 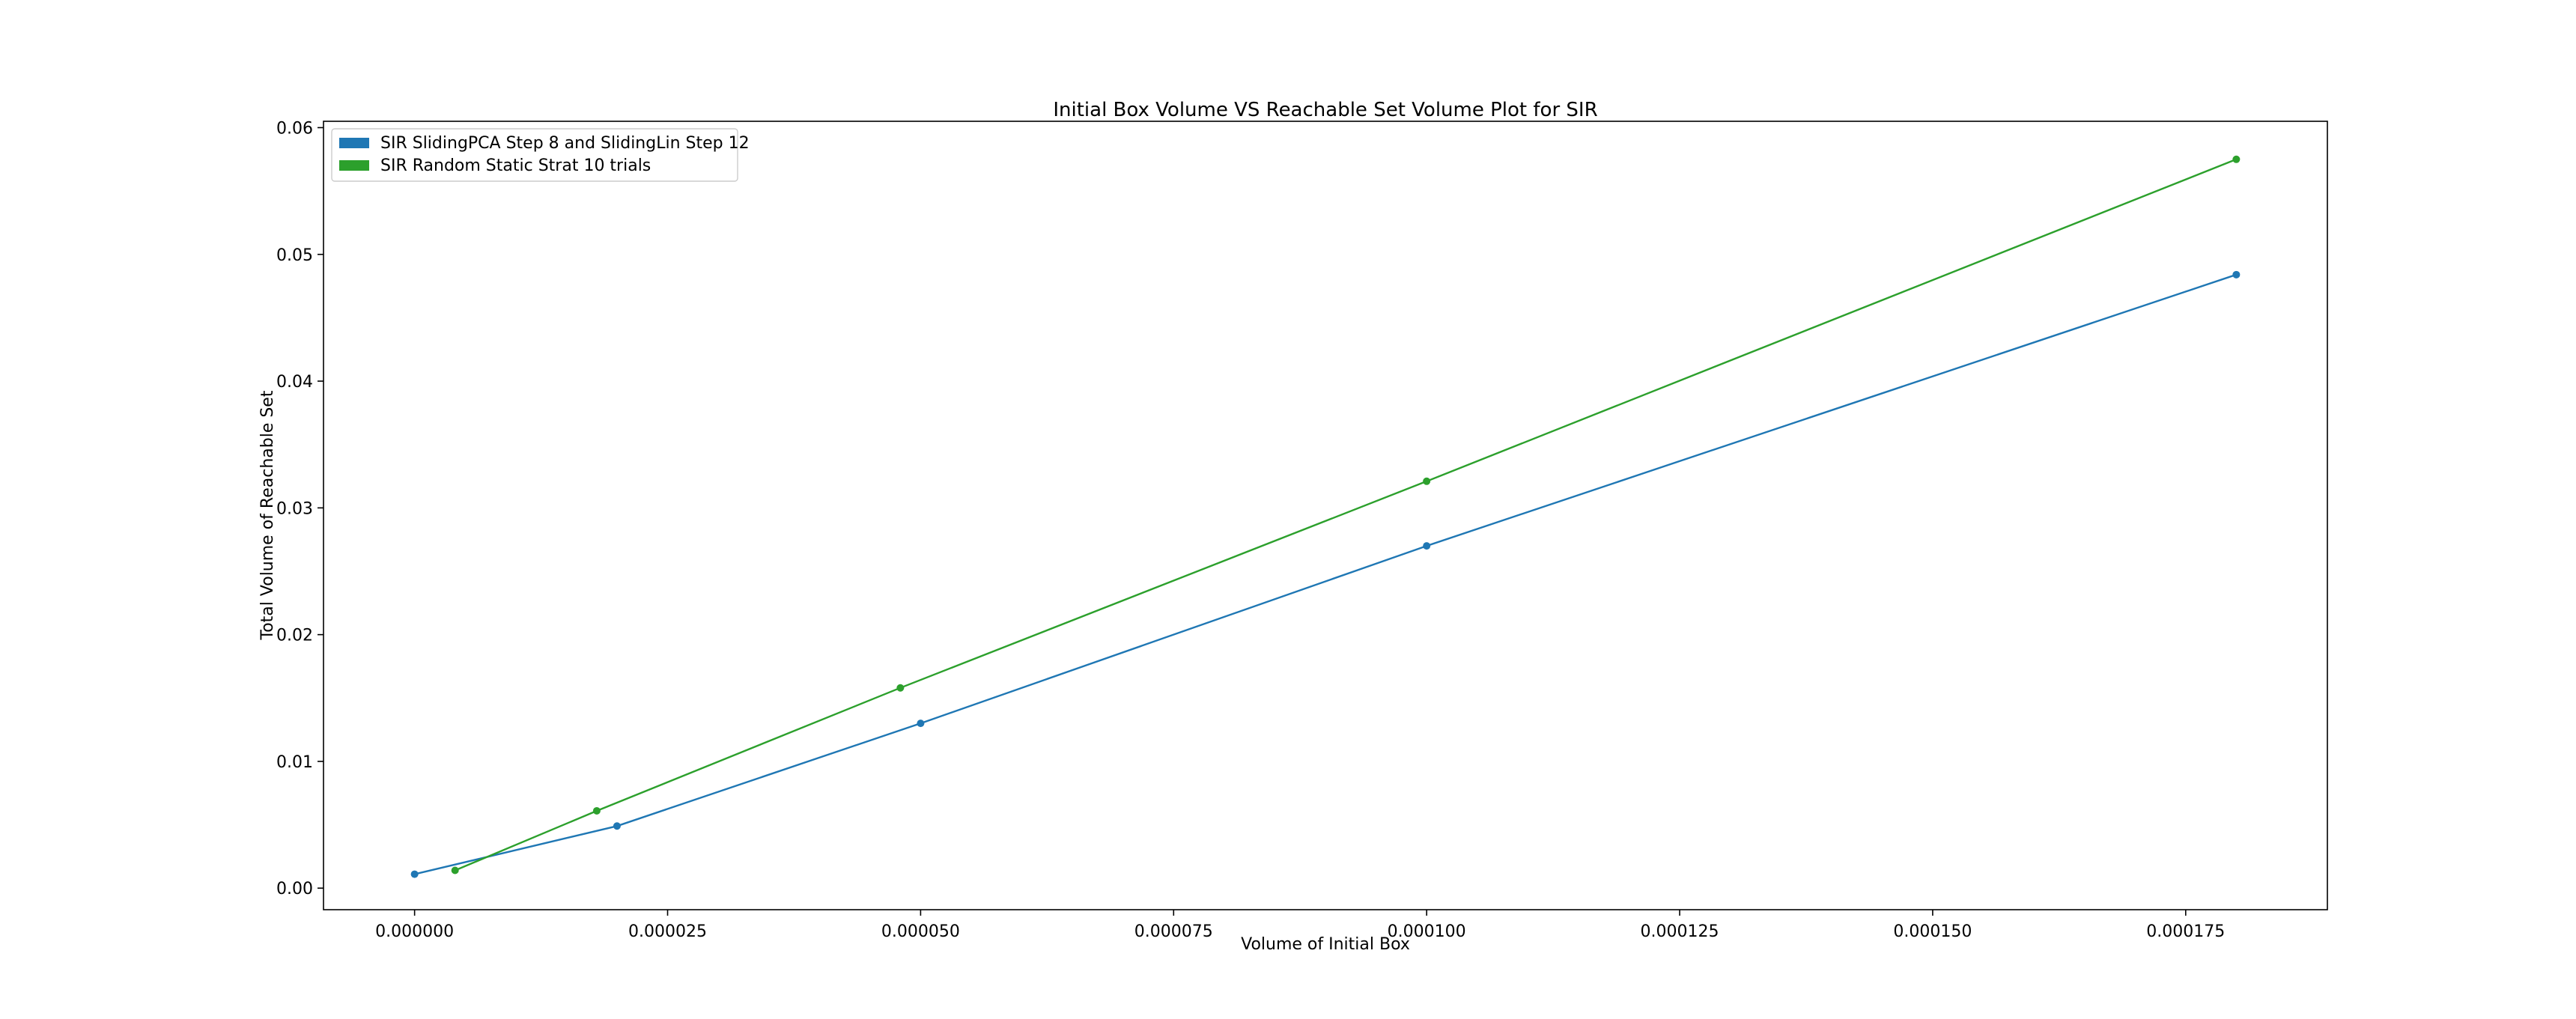 What do you see at coordinates (1932, 931) in the screenshot?
I see `x-tick-label: 0.000150` at bounding box center [1932, 931].